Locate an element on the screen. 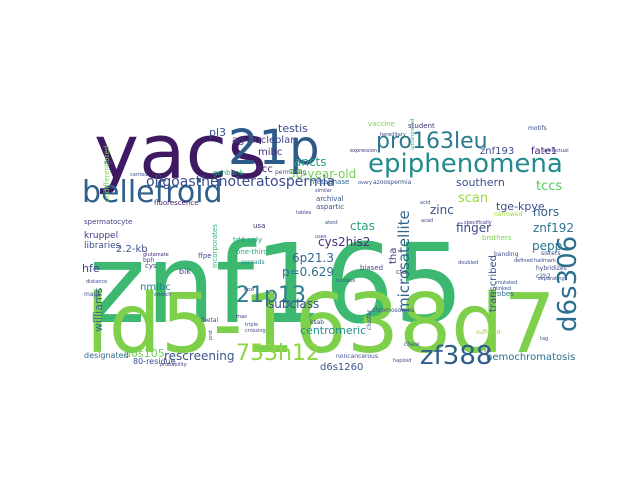 This screenshot has height=480, width=640. word-sex: sex is located at coordinates (108, 163).